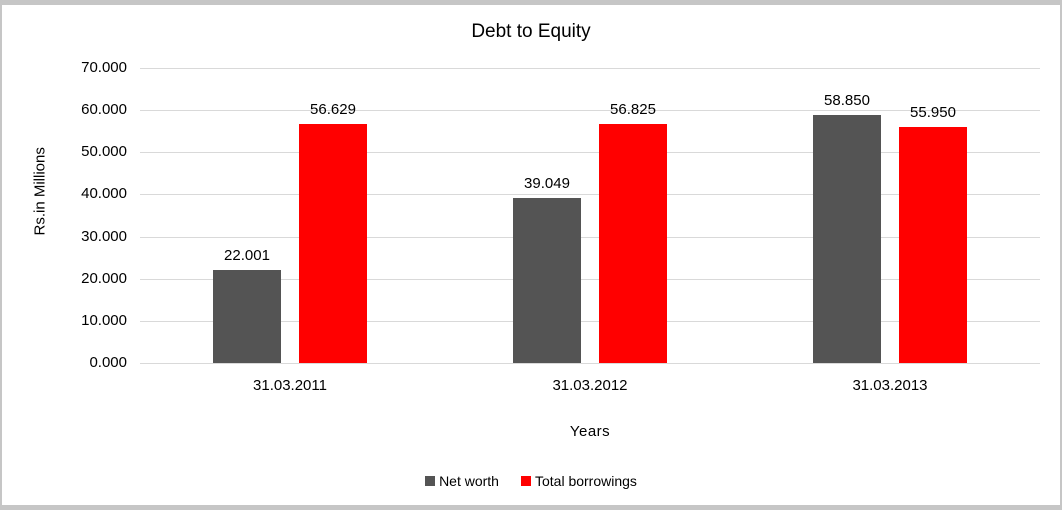  I want to click on x-tick-label: 31.03.2012, so click(590, 385).